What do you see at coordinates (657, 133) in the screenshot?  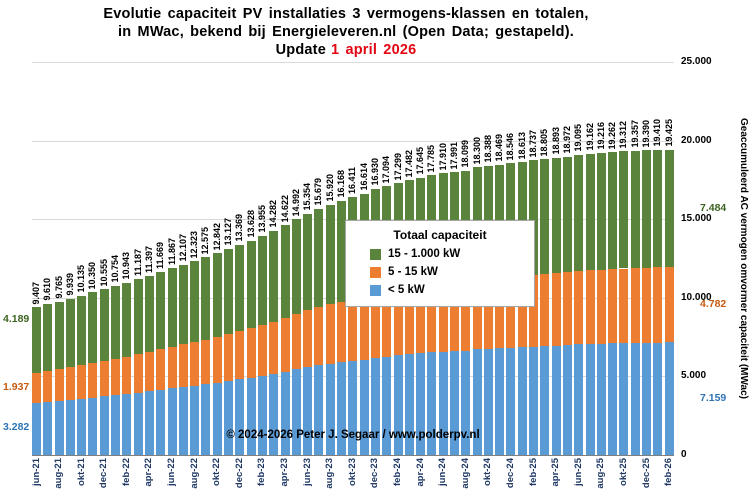 I see `bar-total-label: 19.410` at bounding box center [657, 133].